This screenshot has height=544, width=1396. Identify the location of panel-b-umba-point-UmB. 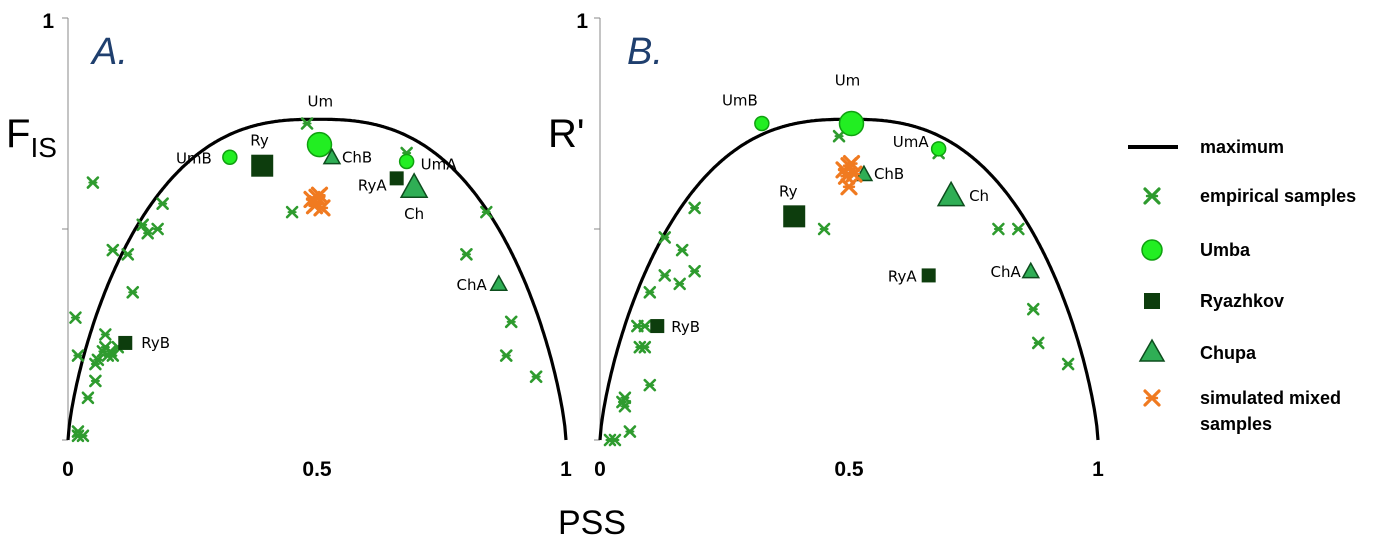
(762, 123).